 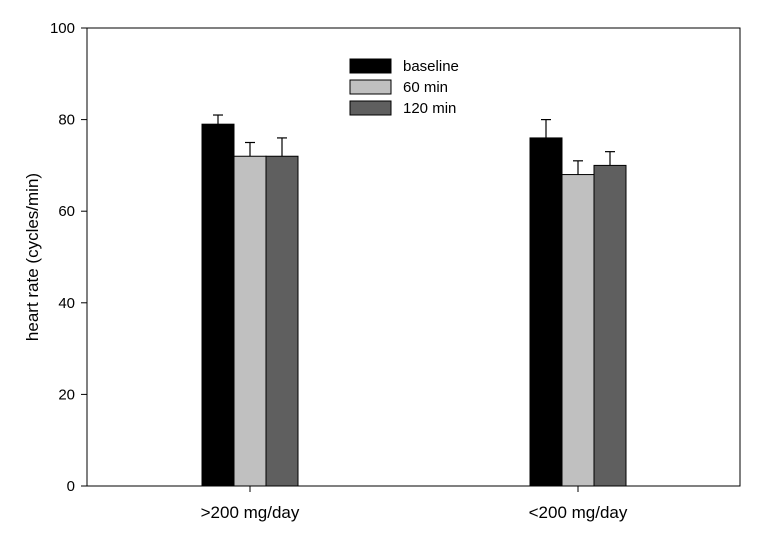 What do you see at coordinates (62, 28) in the screenshot?
I see `y-tick-label: 100` at bounding box center [62, 28].